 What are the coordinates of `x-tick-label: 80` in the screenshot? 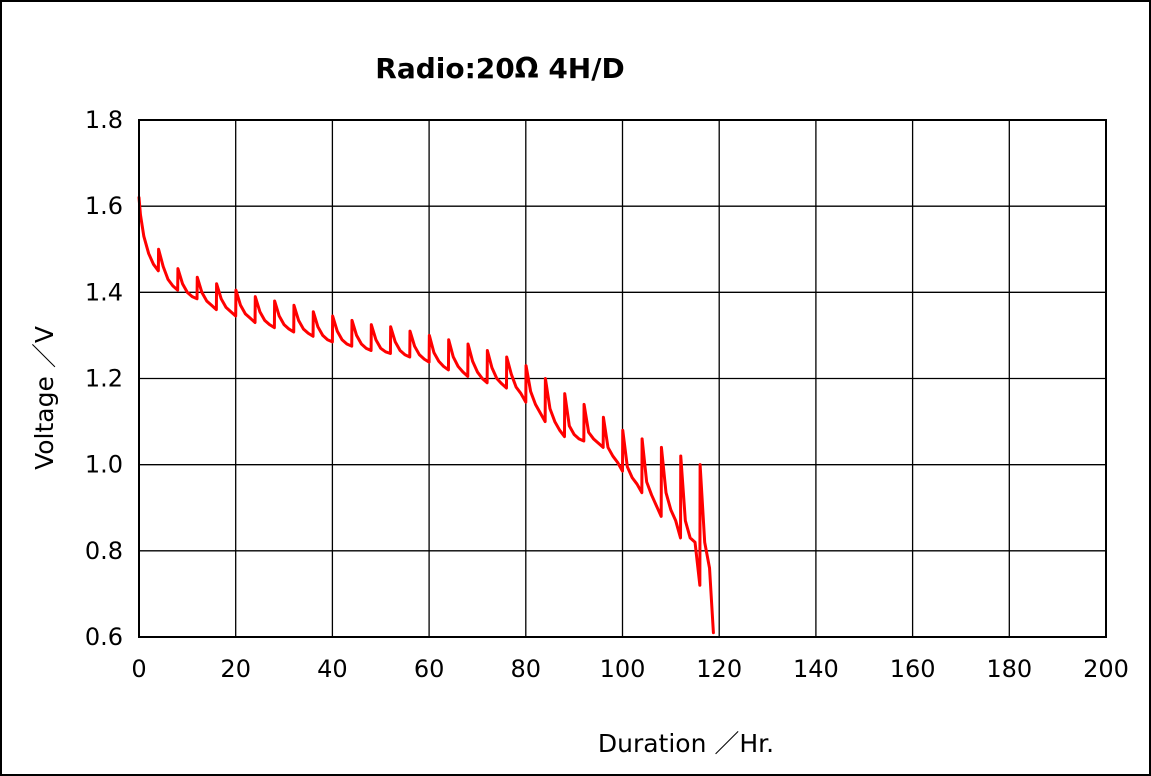 It's located at (526, 669).